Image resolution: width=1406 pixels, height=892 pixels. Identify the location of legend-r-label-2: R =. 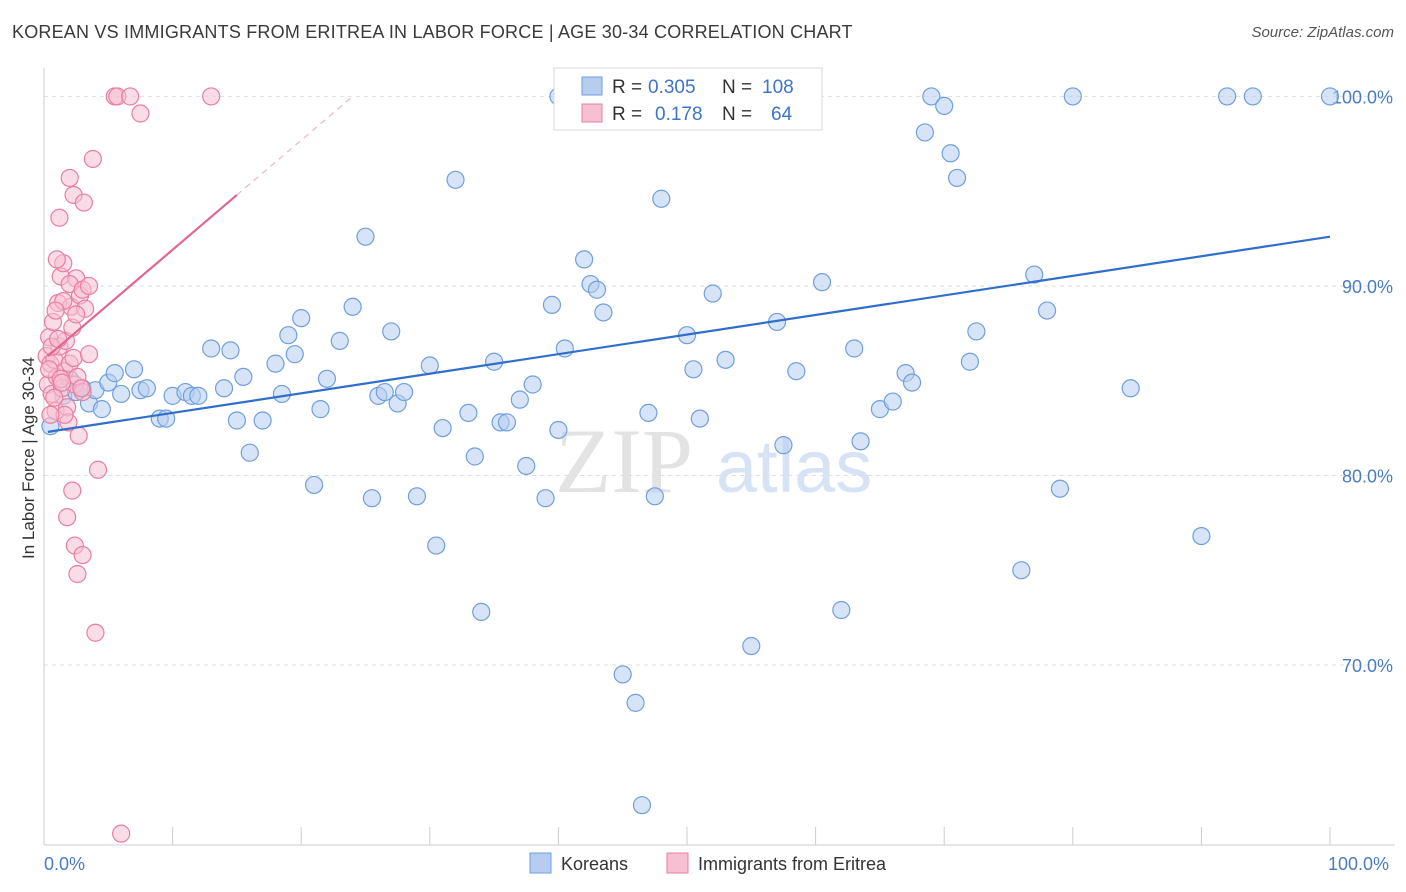
(627, 114).